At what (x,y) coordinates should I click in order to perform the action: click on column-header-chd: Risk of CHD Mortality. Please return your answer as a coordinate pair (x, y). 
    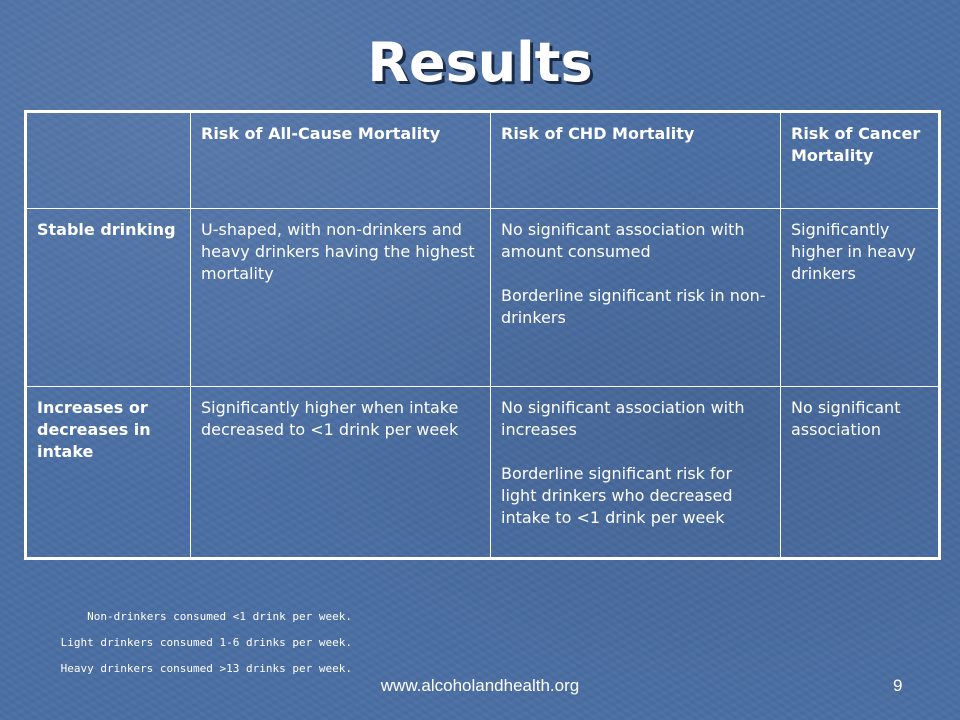
    Looking at the image, I should click on (635, 160).